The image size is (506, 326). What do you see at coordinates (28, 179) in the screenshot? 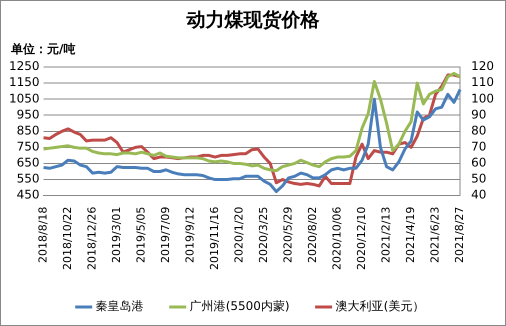
I see `y-tick-label: 550` at bounding box center [28, 179].